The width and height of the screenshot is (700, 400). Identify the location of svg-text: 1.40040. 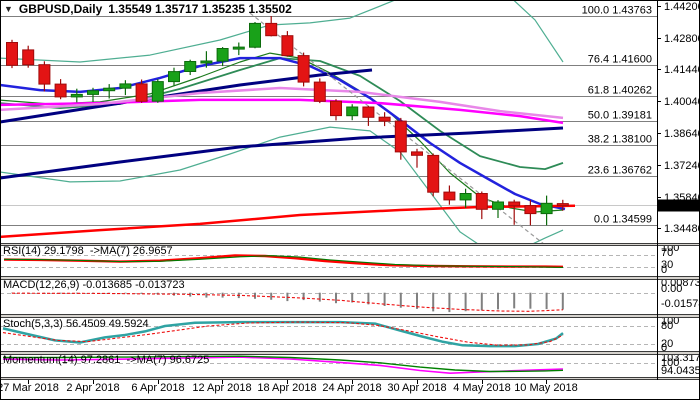
(682, 102).